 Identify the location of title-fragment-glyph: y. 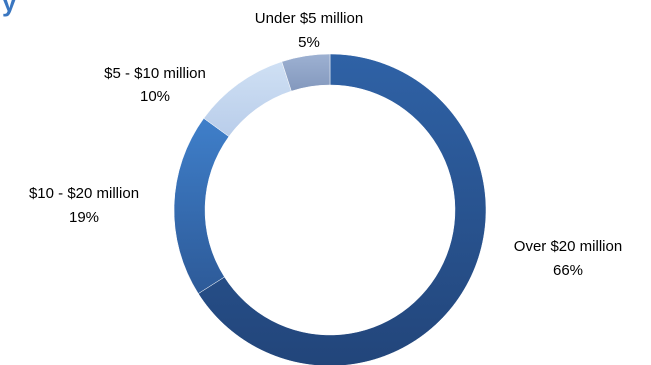
(9, 8).